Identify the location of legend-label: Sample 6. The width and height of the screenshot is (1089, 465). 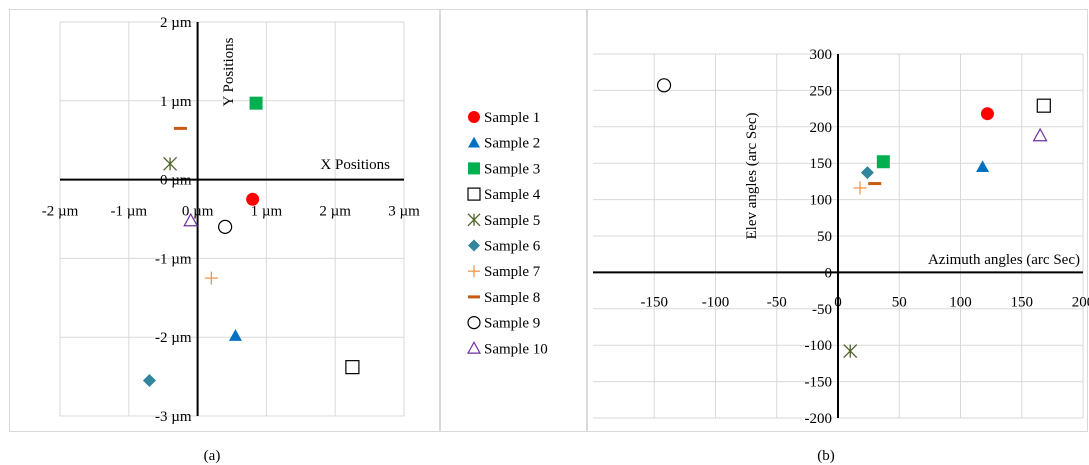
(512, 247).